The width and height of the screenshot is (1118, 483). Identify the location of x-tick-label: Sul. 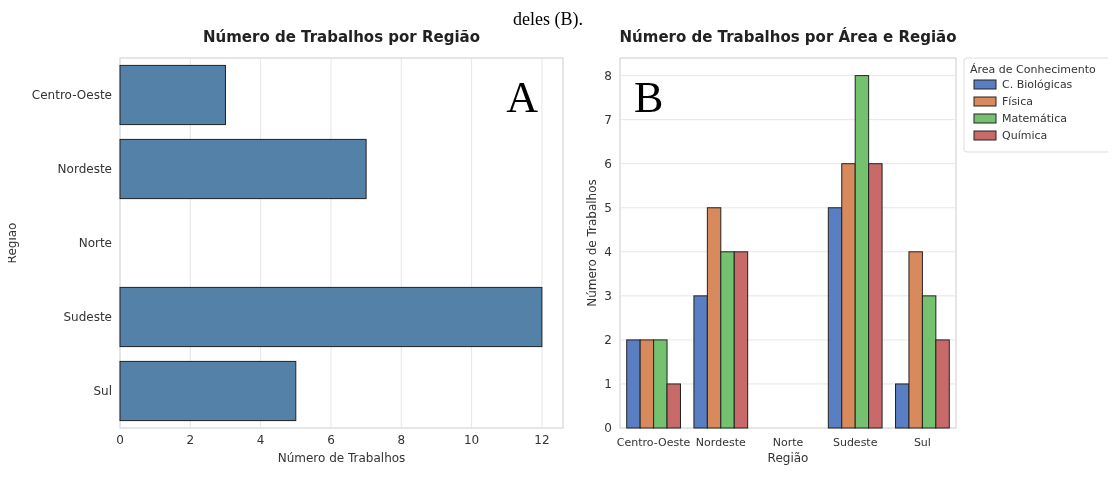
(922, 442).